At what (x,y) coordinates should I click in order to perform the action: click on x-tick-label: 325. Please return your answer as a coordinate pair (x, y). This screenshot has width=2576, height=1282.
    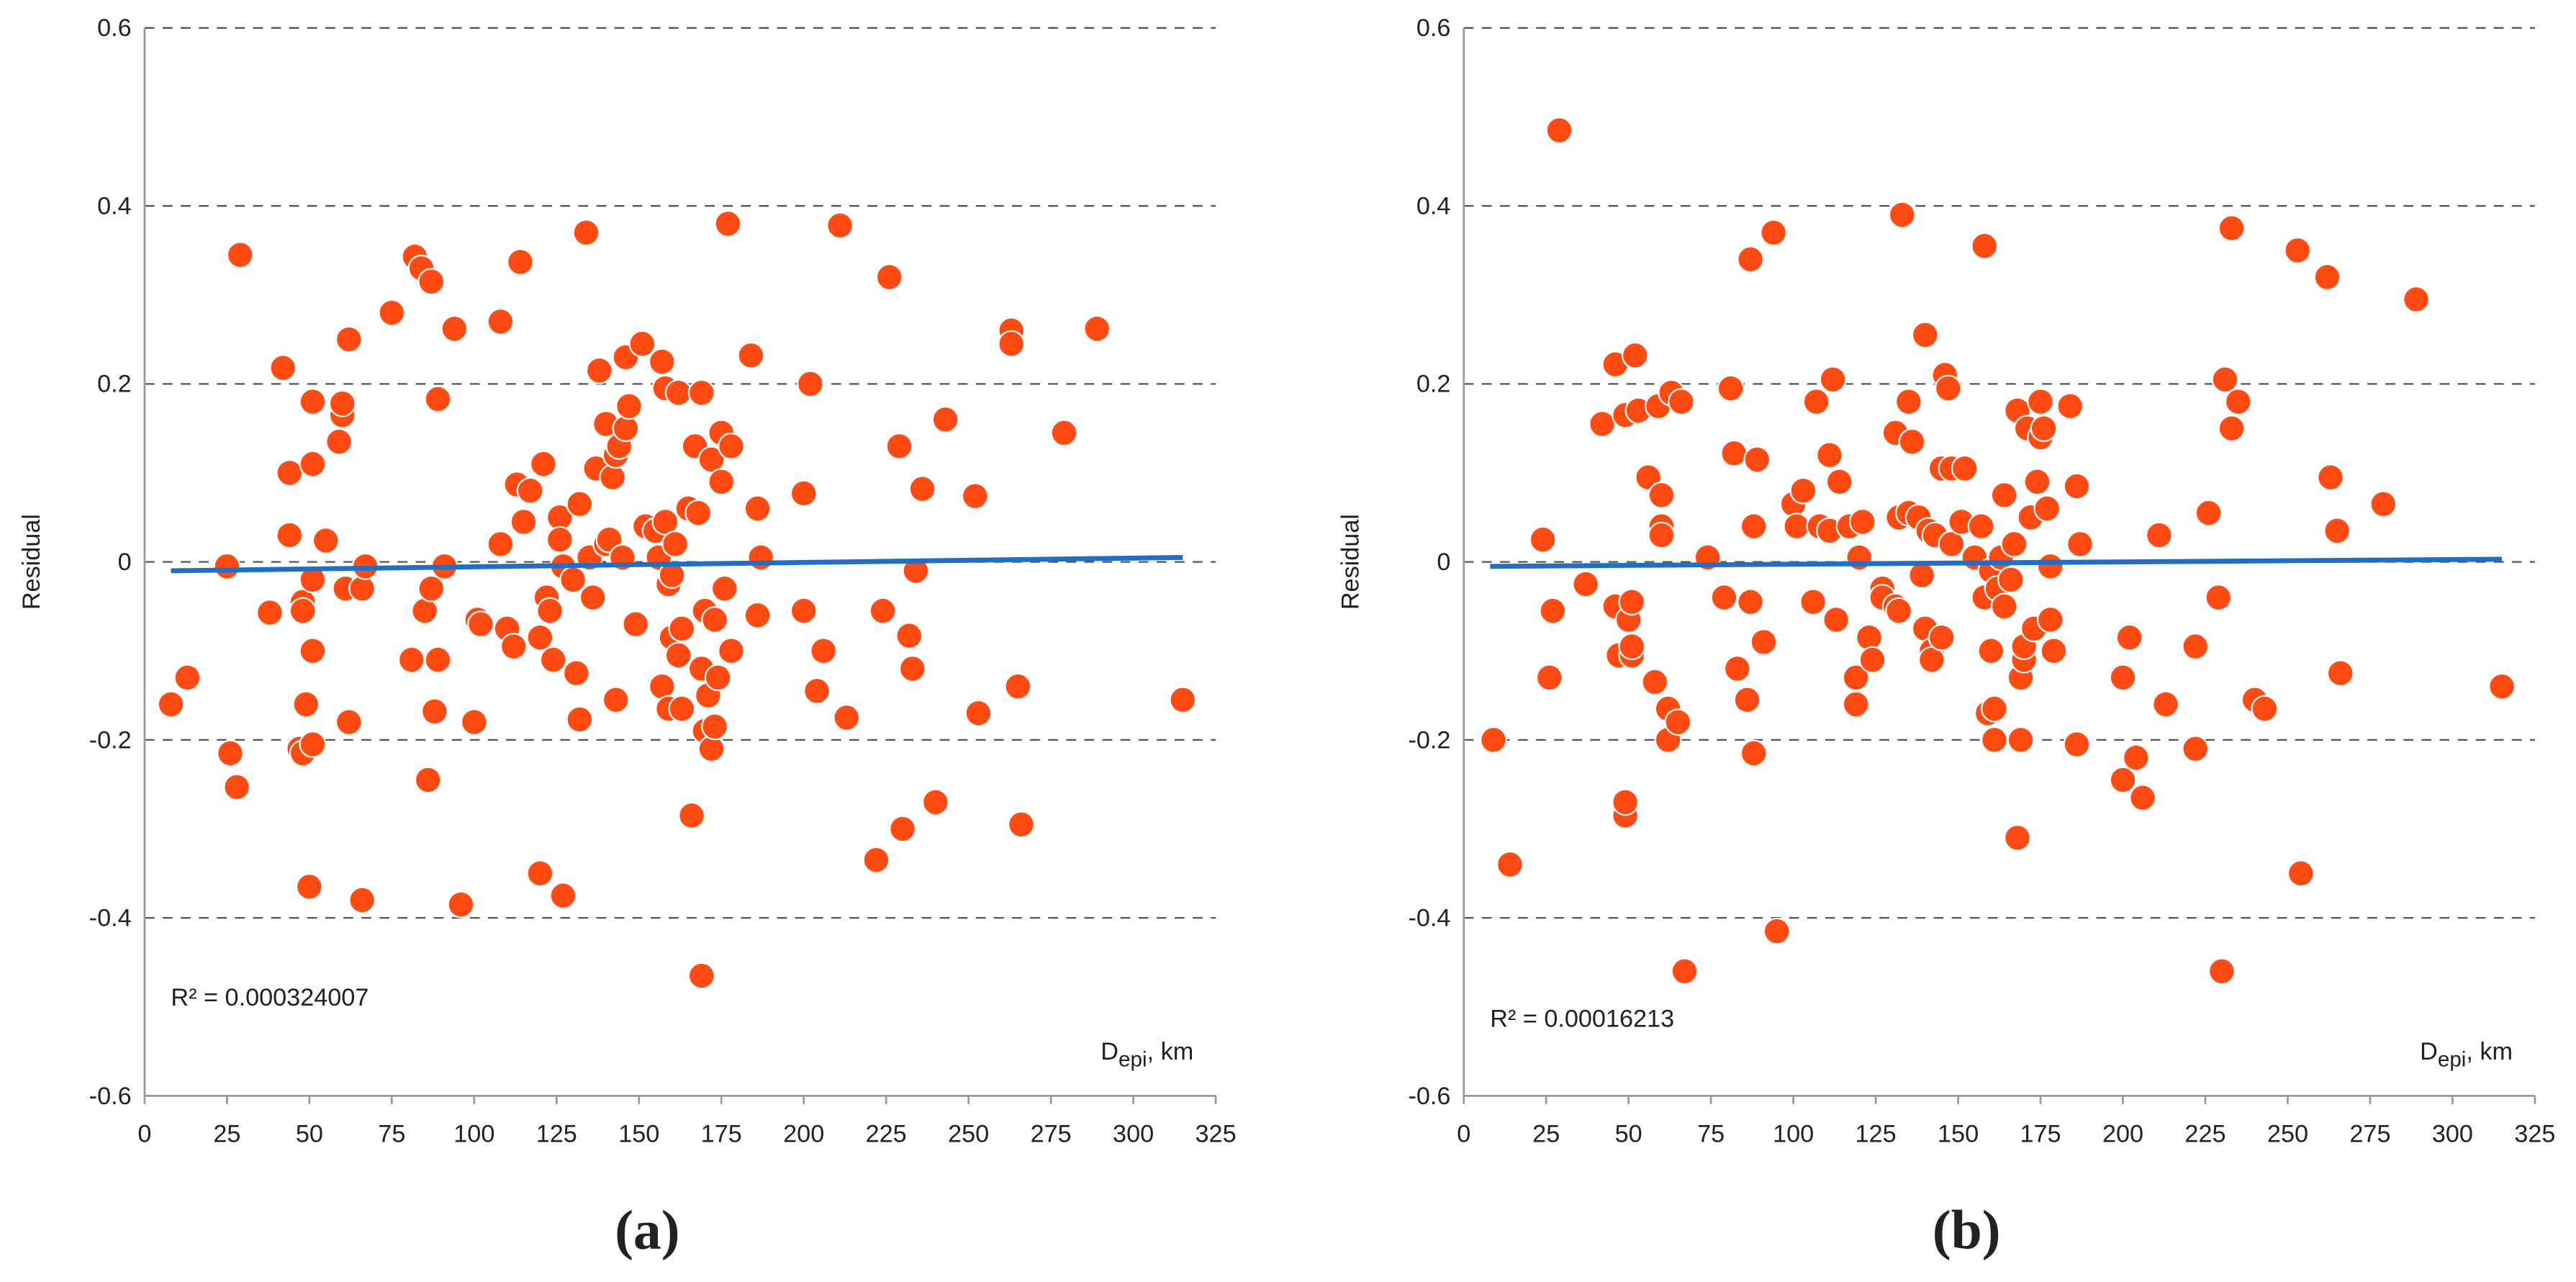
    Looking at the image, I should click on (2534, 1133).